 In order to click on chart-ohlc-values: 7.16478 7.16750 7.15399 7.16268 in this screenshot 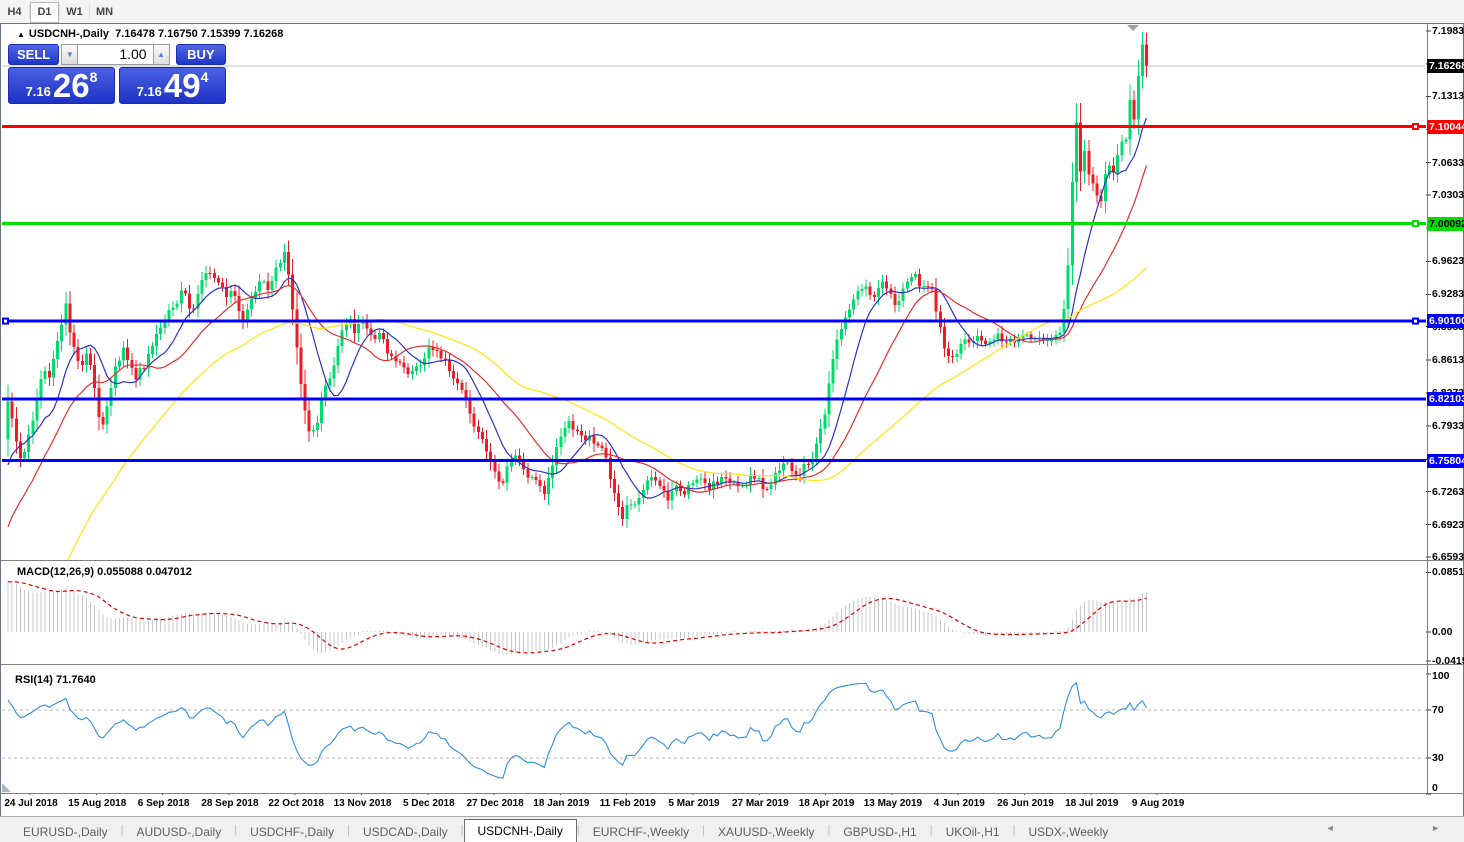, I will do `click(199, 34)`.